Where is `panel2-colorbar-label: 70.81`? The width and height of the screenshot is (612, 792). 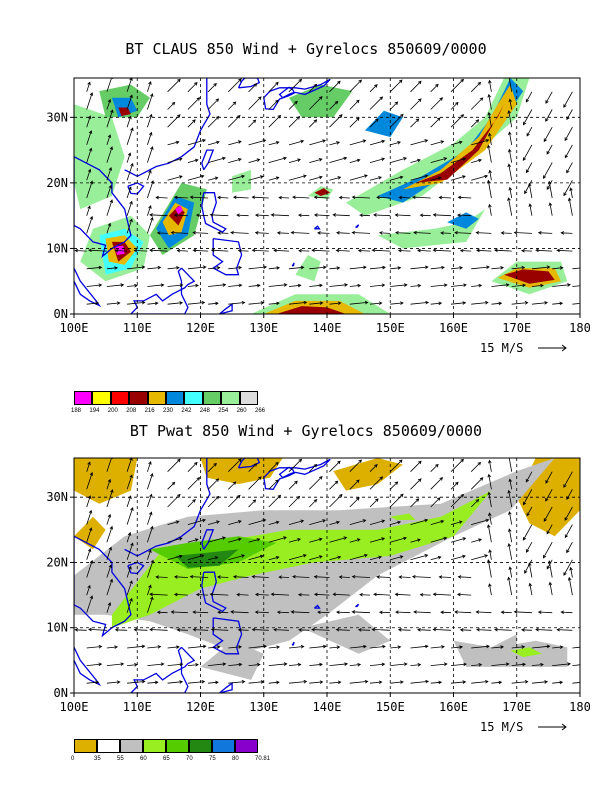 panel2-colorbar-label: 70.81 is located at coordinates (263, 759).